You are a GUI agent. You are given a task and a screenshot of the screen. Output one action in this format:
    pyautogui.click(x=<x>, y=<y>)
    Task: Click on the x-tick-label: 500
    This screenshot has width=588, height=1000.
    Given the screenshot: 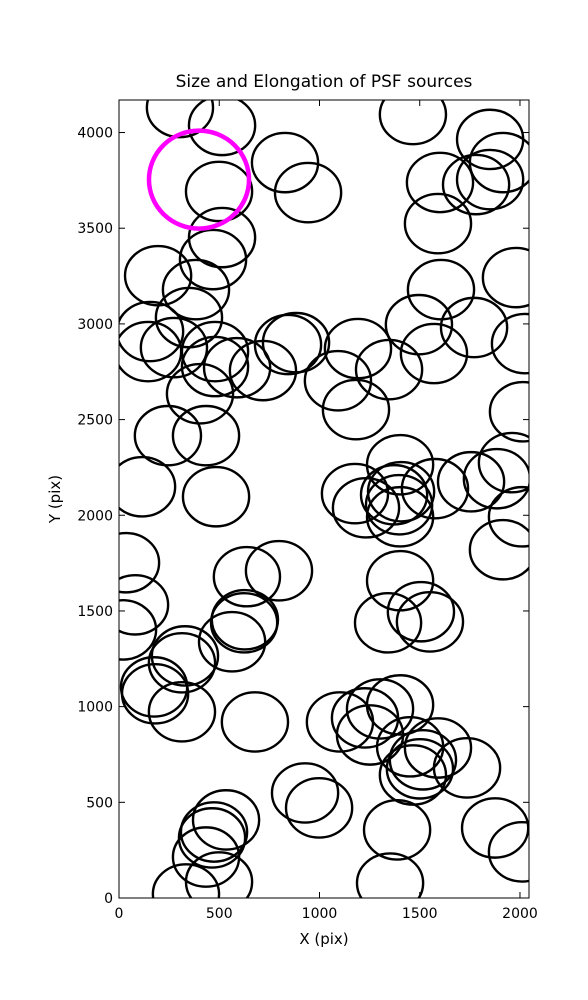 What is the action you would take?
    pyautogui.click(x=219, y=914)
    